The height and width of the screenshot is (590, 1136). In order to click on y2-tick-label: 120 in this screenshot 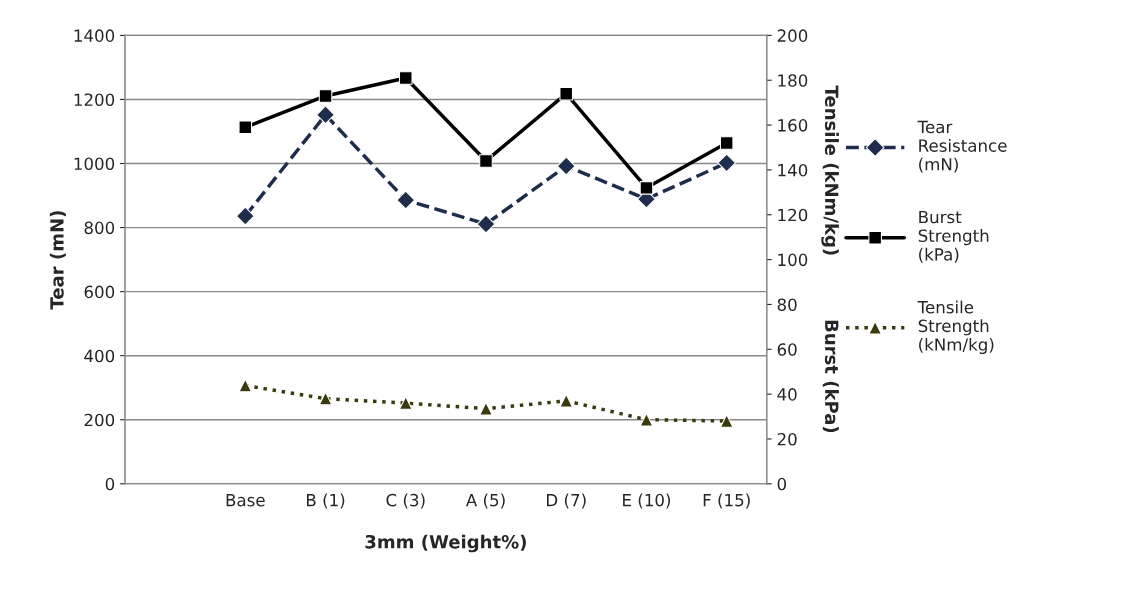, I will do `click(793, 215)`.